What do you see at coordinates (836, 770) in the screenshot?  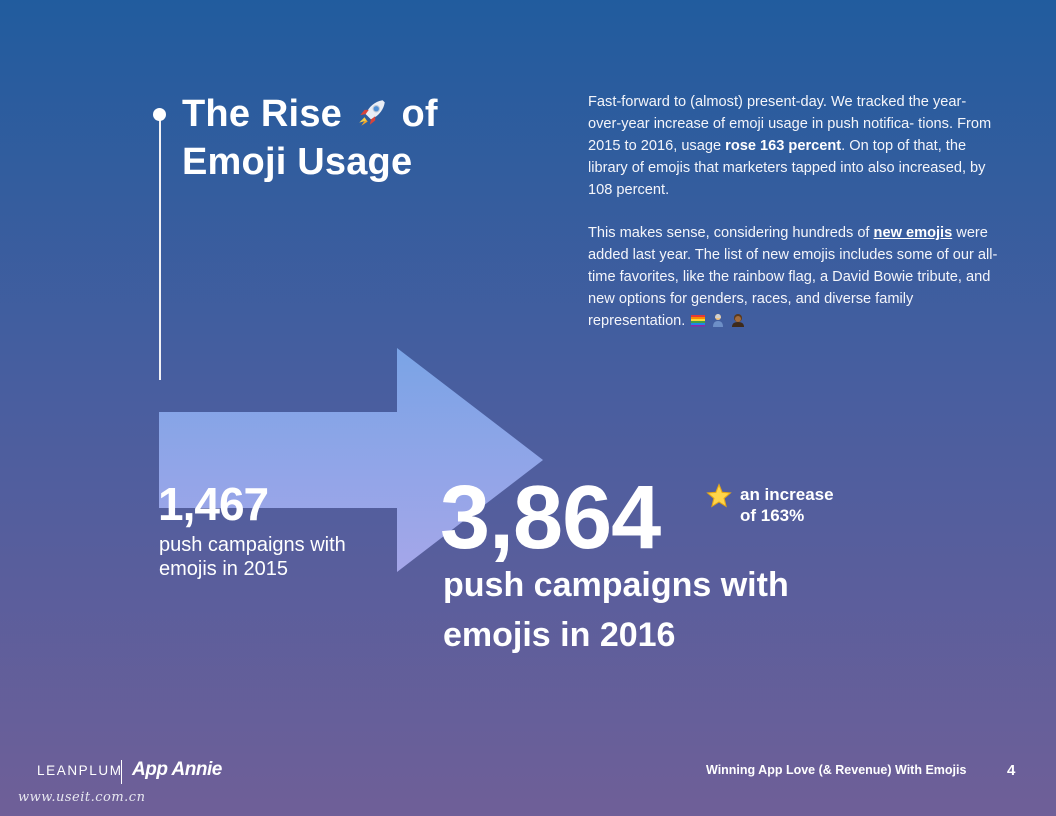 I see `footer-title: Winning App Love (& Revenue) With Emojis` at bounding box center [836, 770].